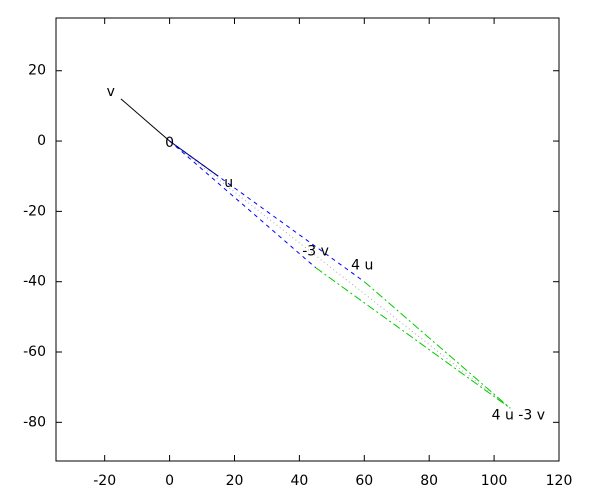 This screenshot has width=600, height=504. What do you see at coordinates (145, 120) in the screenshot?
I see `vector-v` at bounding box center [145, 120].